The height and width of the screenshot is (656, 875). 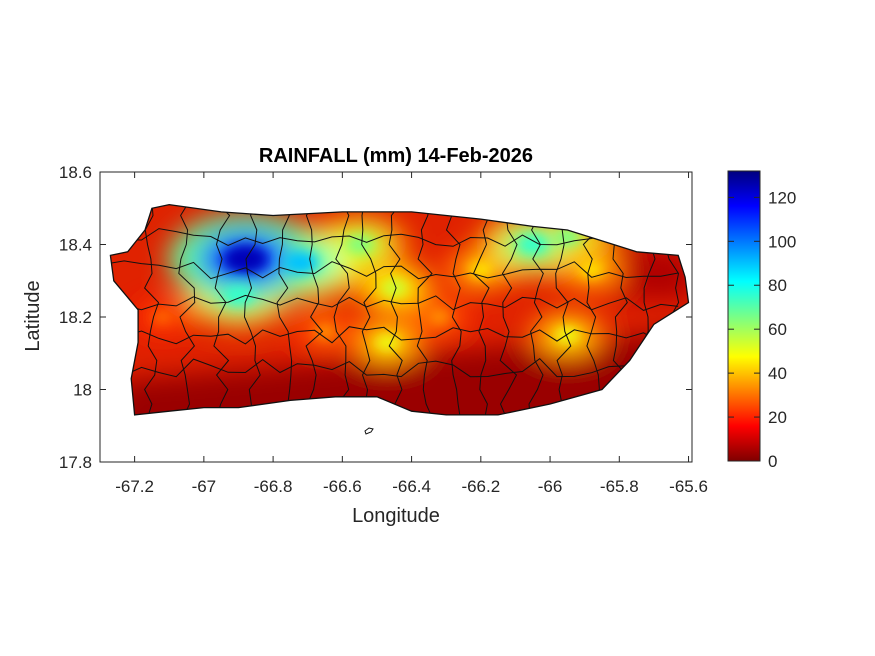 I want to click on y-axis-label: Latitude, so click(x=33, y=315).